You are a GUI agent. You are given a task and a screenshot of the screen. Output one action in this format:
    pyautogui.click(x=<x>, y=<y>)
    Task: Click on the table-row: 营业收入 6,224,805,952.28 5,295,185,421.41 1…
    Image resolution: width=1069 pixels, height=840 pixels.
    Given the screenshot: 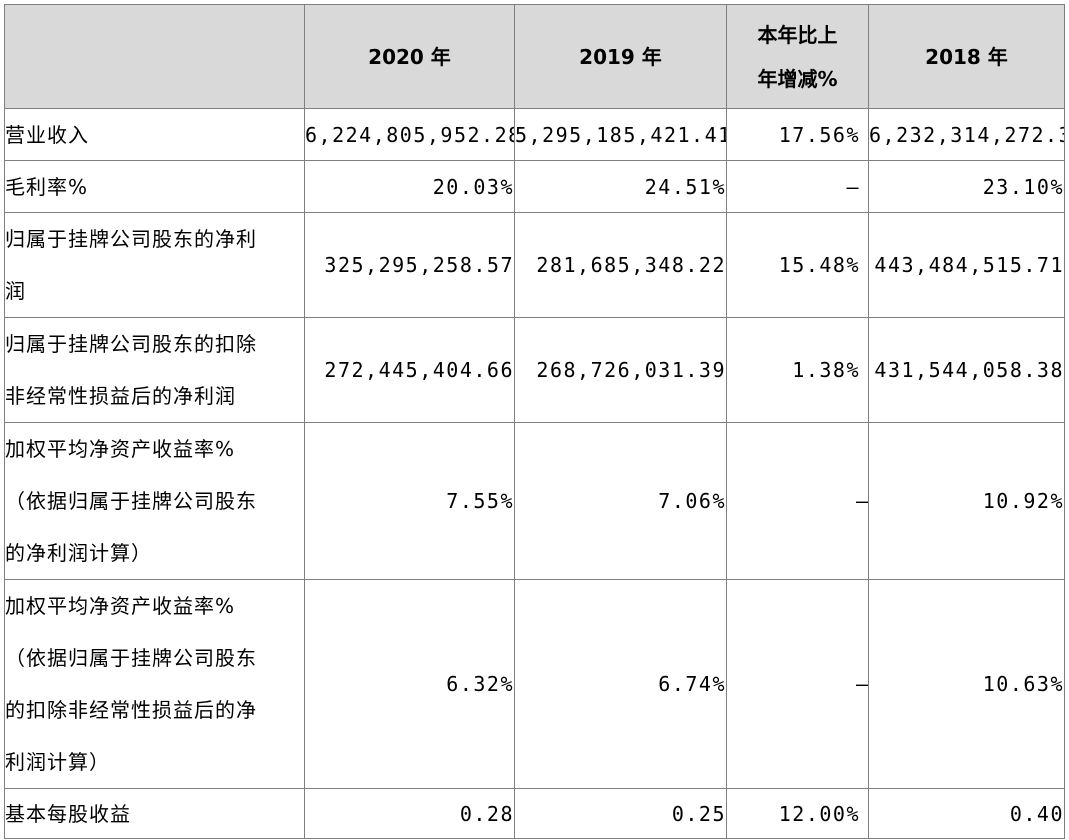 What is the action you would take?
    pyautogui.click(x=534, y=134)
    